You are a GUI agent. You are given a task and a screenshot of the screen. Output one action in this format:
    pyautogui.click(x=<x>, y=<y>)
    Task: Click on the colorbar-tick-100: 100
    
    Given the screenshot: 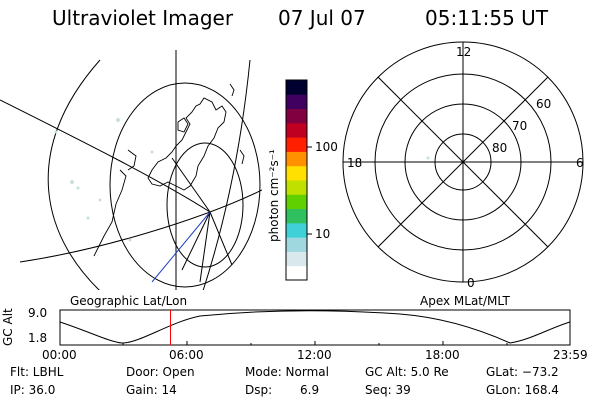 What is the action you would take?
    pyautogui.click(x=326, y=147)
    